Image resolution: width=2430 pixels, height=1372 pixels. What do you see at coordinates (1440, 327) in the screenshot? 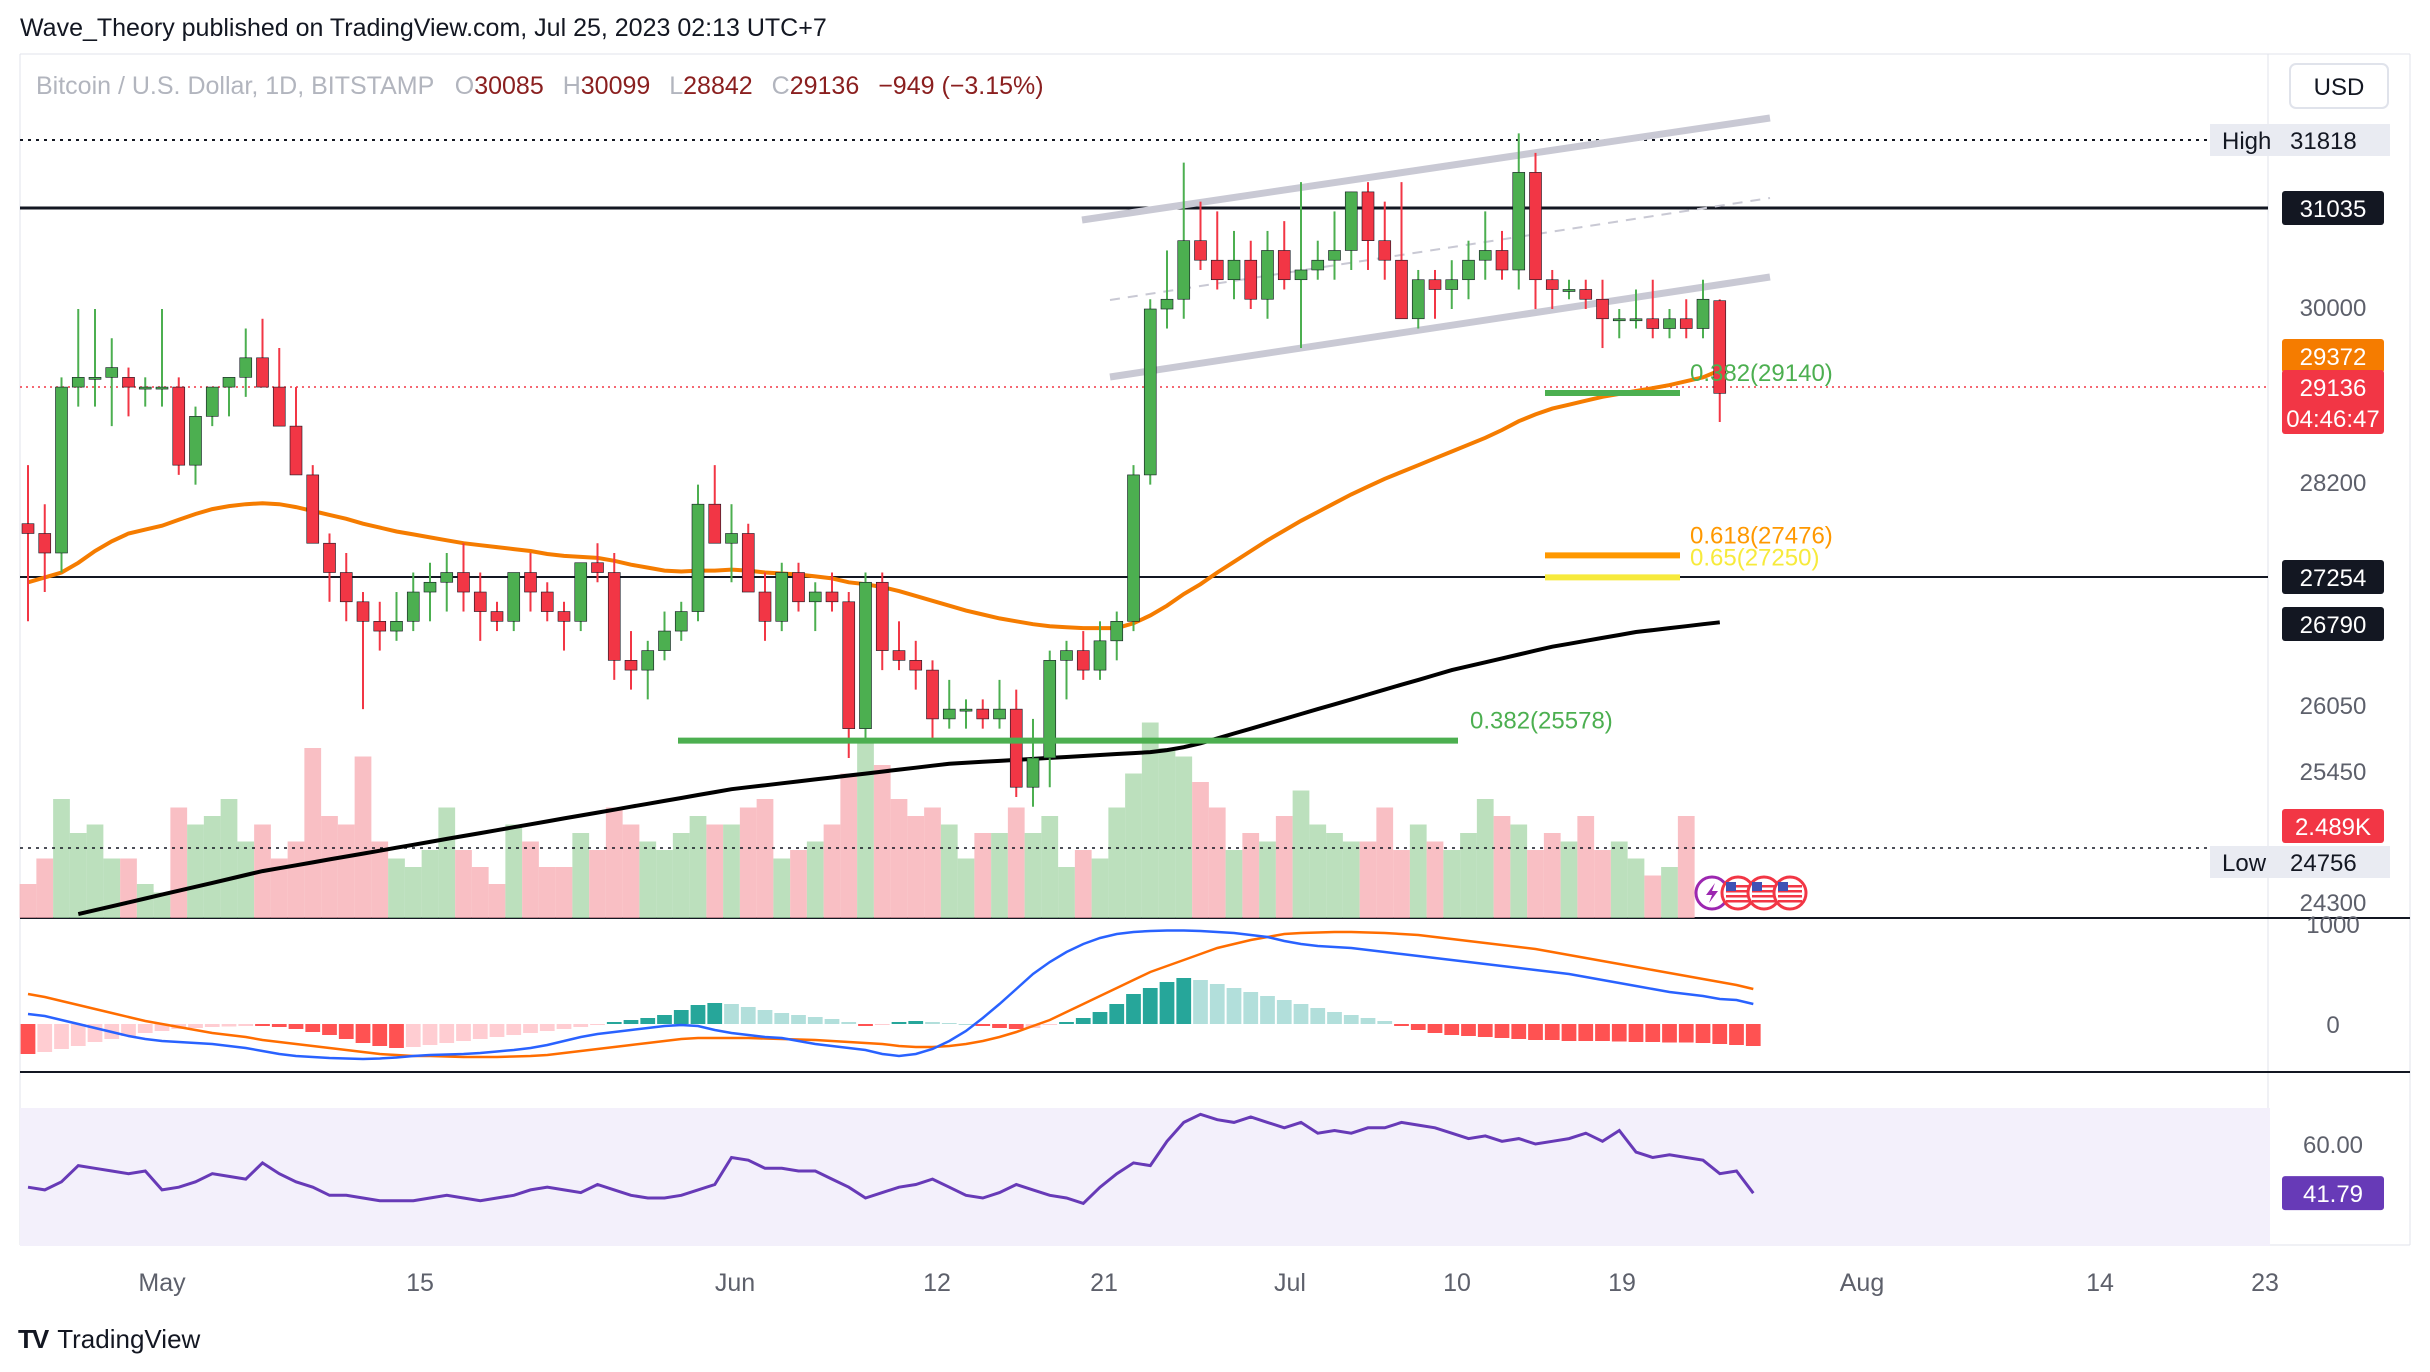
I see `channel-lower-line` at bounding box center [1440, 327].